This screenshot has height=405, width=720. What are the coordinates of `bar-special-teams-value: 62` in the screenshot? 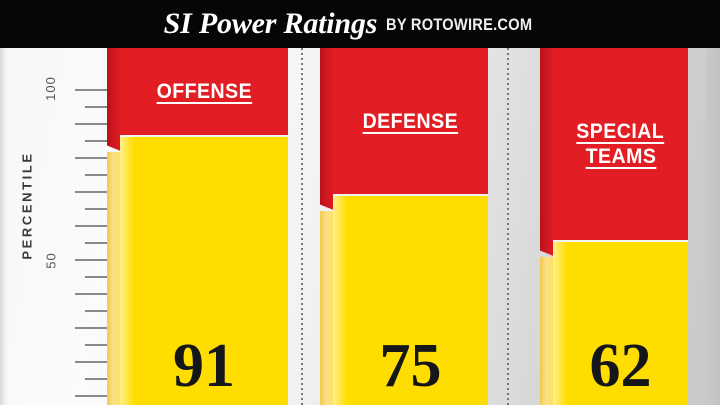 It's located at (620, 366).